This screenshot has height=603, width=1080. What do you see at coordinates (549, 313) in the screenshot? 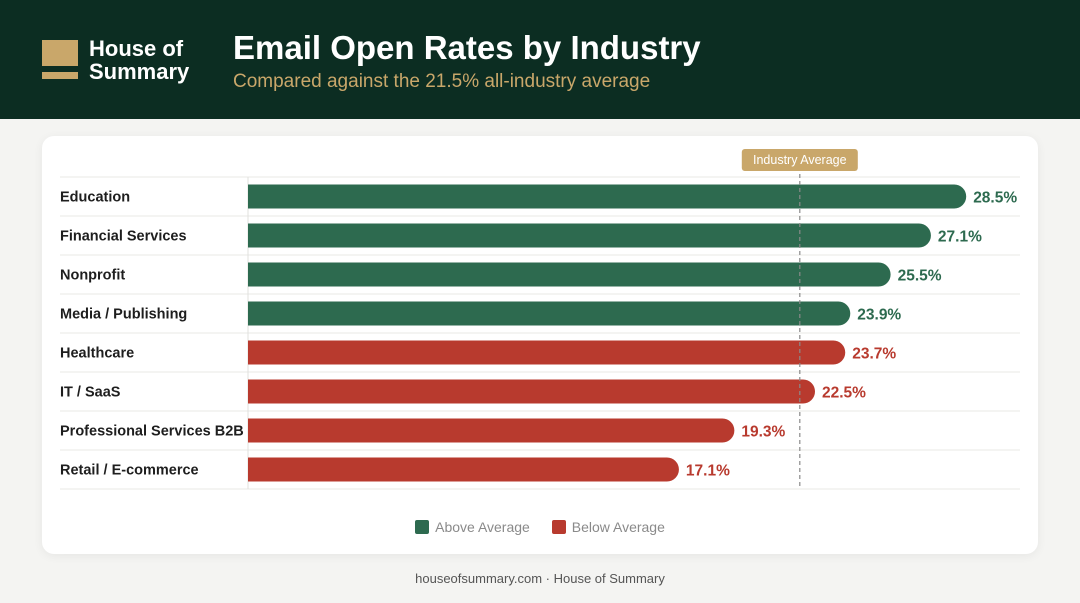
I see `bar-media-publishing` at bounding box center [549, 313].